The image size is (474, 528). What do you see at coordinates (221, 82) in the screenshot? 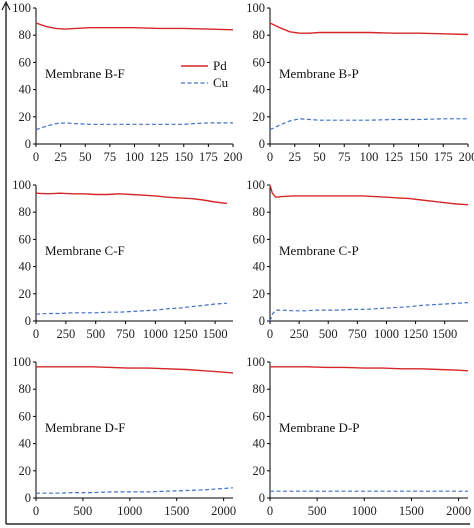
I see `legend-cu-label: Cu` at bounding box center [221, 82].